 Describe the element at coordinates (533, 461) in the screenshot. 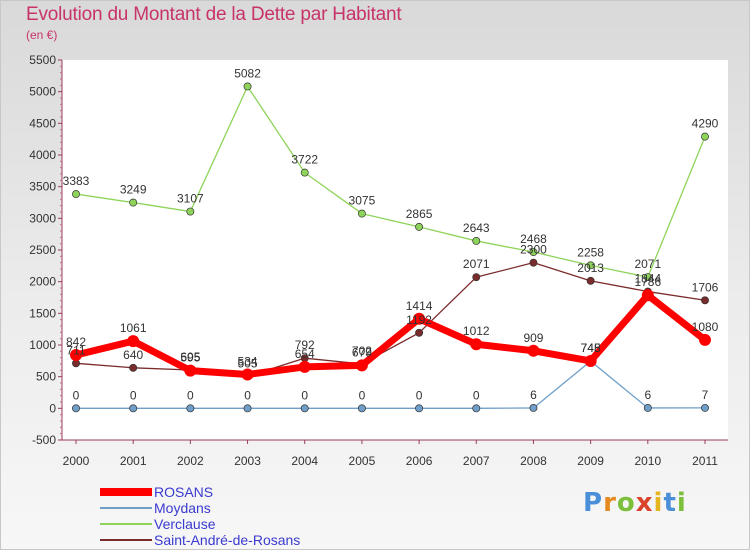

I see `x-tick-label: 2008` at that location.